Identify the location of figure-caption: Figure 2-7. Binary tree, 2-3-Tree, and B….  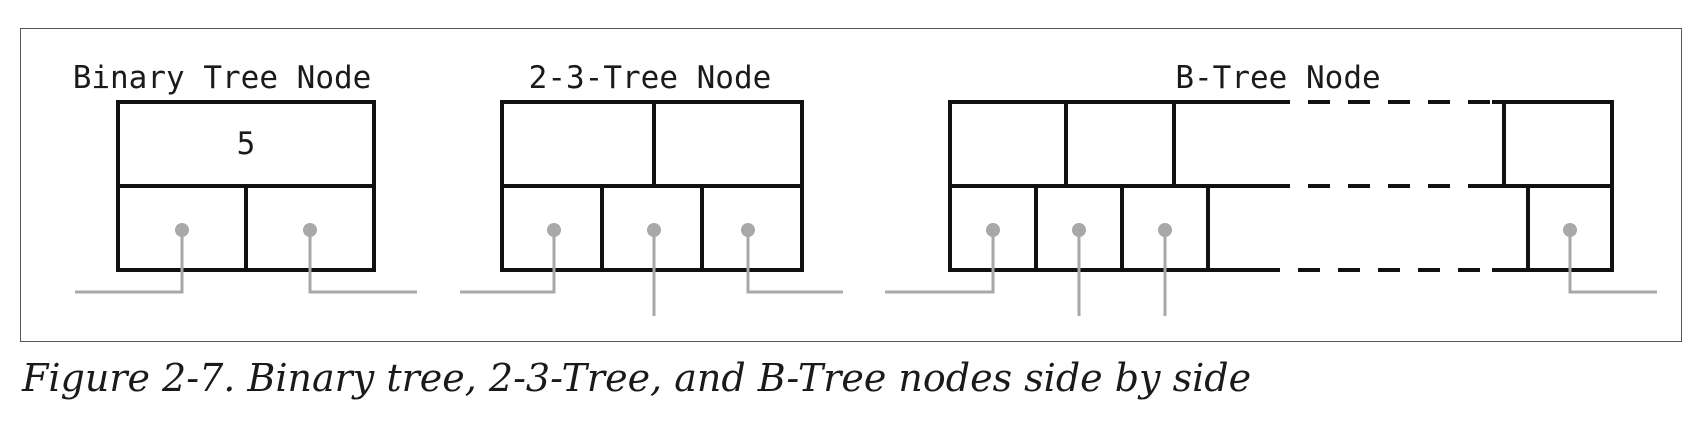
(637, 378).